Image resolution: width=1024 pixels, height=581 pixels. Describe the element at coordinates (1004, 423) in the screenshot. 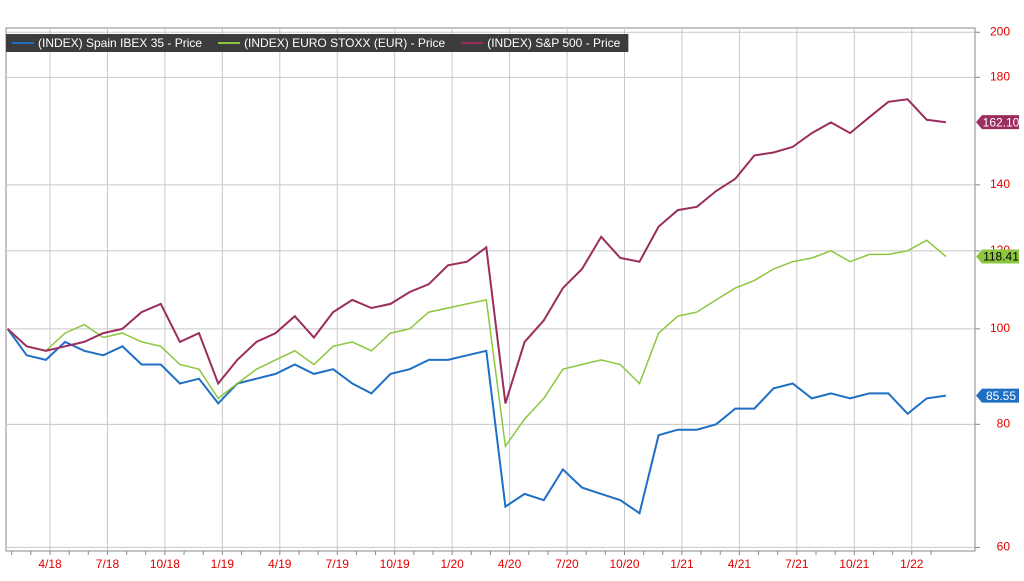

I see `y-tick-label: 80` at that location.